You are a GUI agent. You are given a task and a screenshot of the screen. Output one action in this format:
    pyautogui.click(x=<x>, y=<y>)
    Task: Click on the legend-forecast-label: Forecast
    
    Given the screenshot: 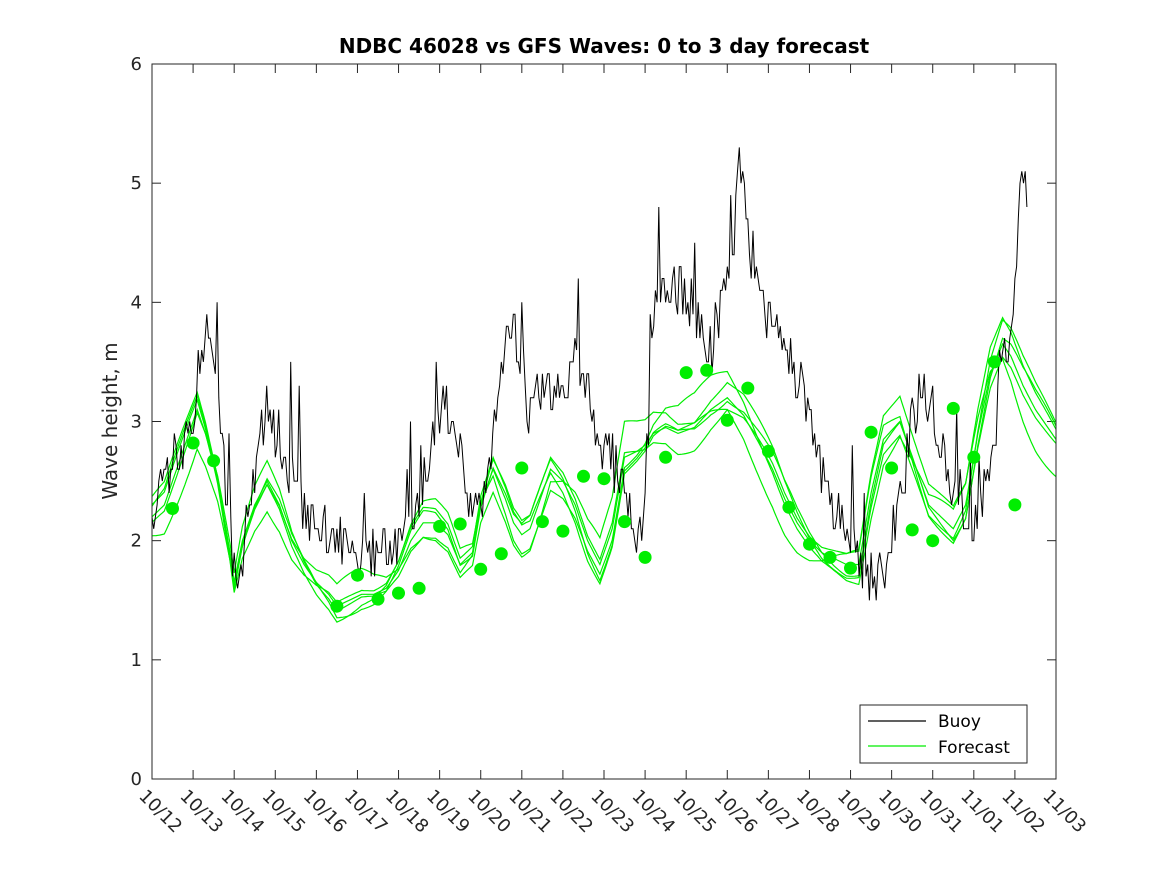 What is the action you would take?
    pyautogui.click(x=974, y=748)
    